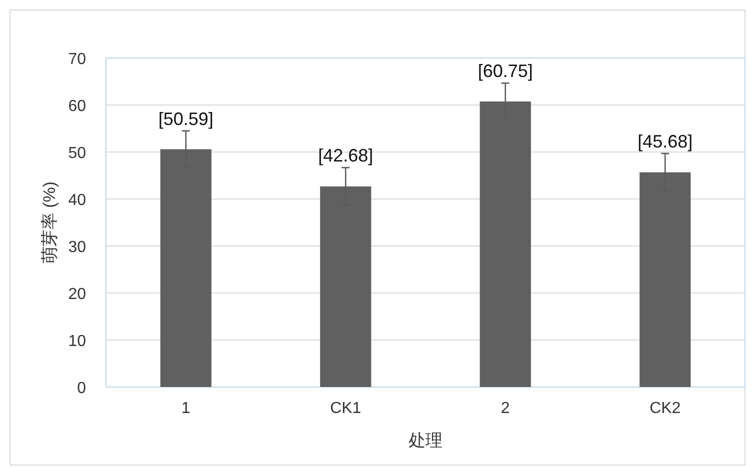  I want to click on y-tick-label: 30, so click(77, 247).